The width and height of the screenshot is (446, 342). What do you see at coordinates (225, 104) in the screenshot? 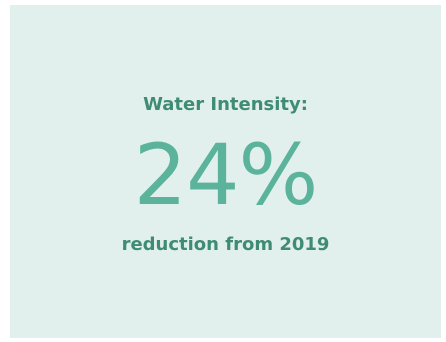
I see `metric-title: Water Intensity:` at bounding box center [225, 104].